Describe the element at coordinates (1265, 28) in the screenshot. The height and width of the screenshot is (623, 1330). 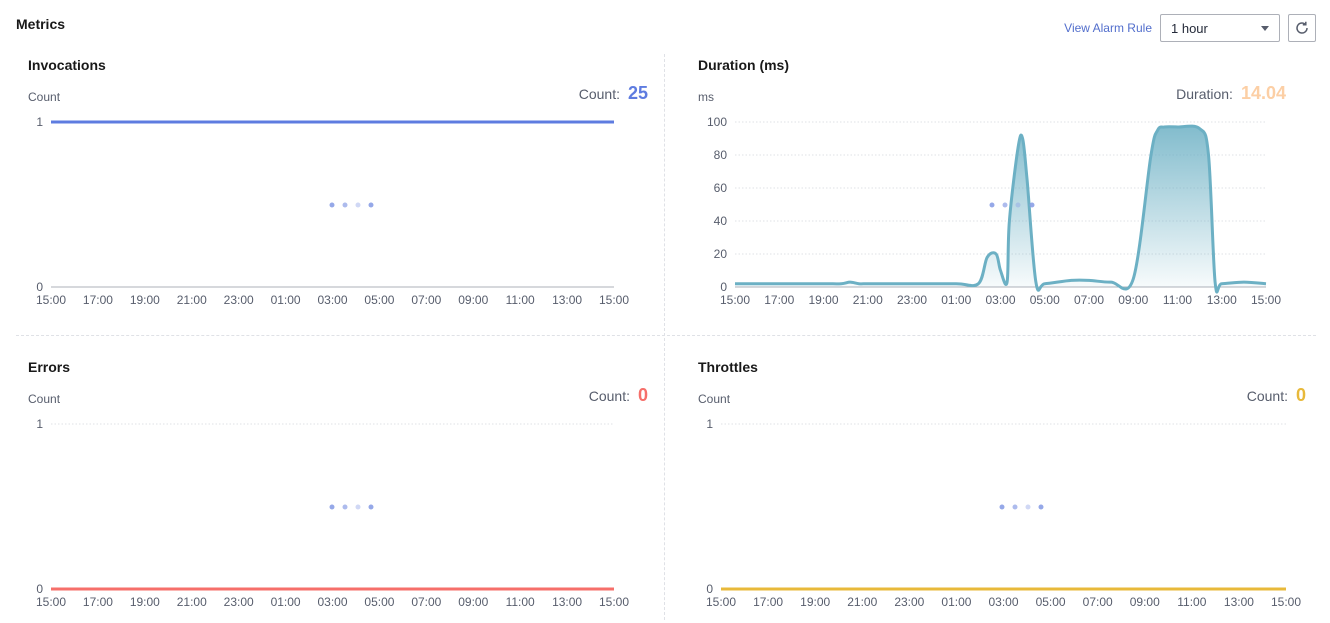
I see `chevron-down-icon` at that location.